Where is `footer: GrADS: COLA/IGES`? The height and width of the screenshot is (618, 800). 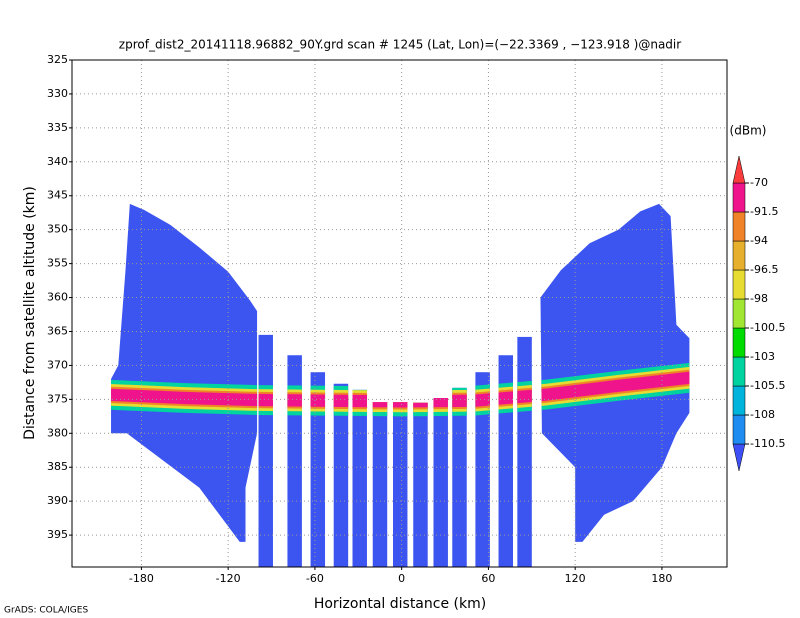
footer: GrADS: COLA/IGES is located at coordinates (46, 611).